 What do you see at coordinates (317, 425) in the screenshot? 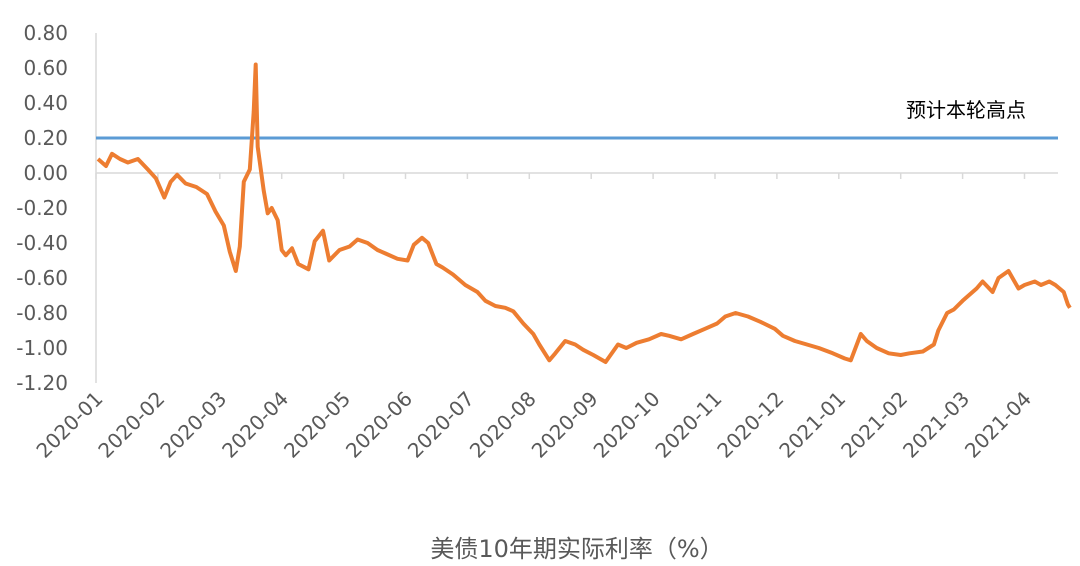
I see `x-tick-label: 2020-05` at bounding box center [317, 425].